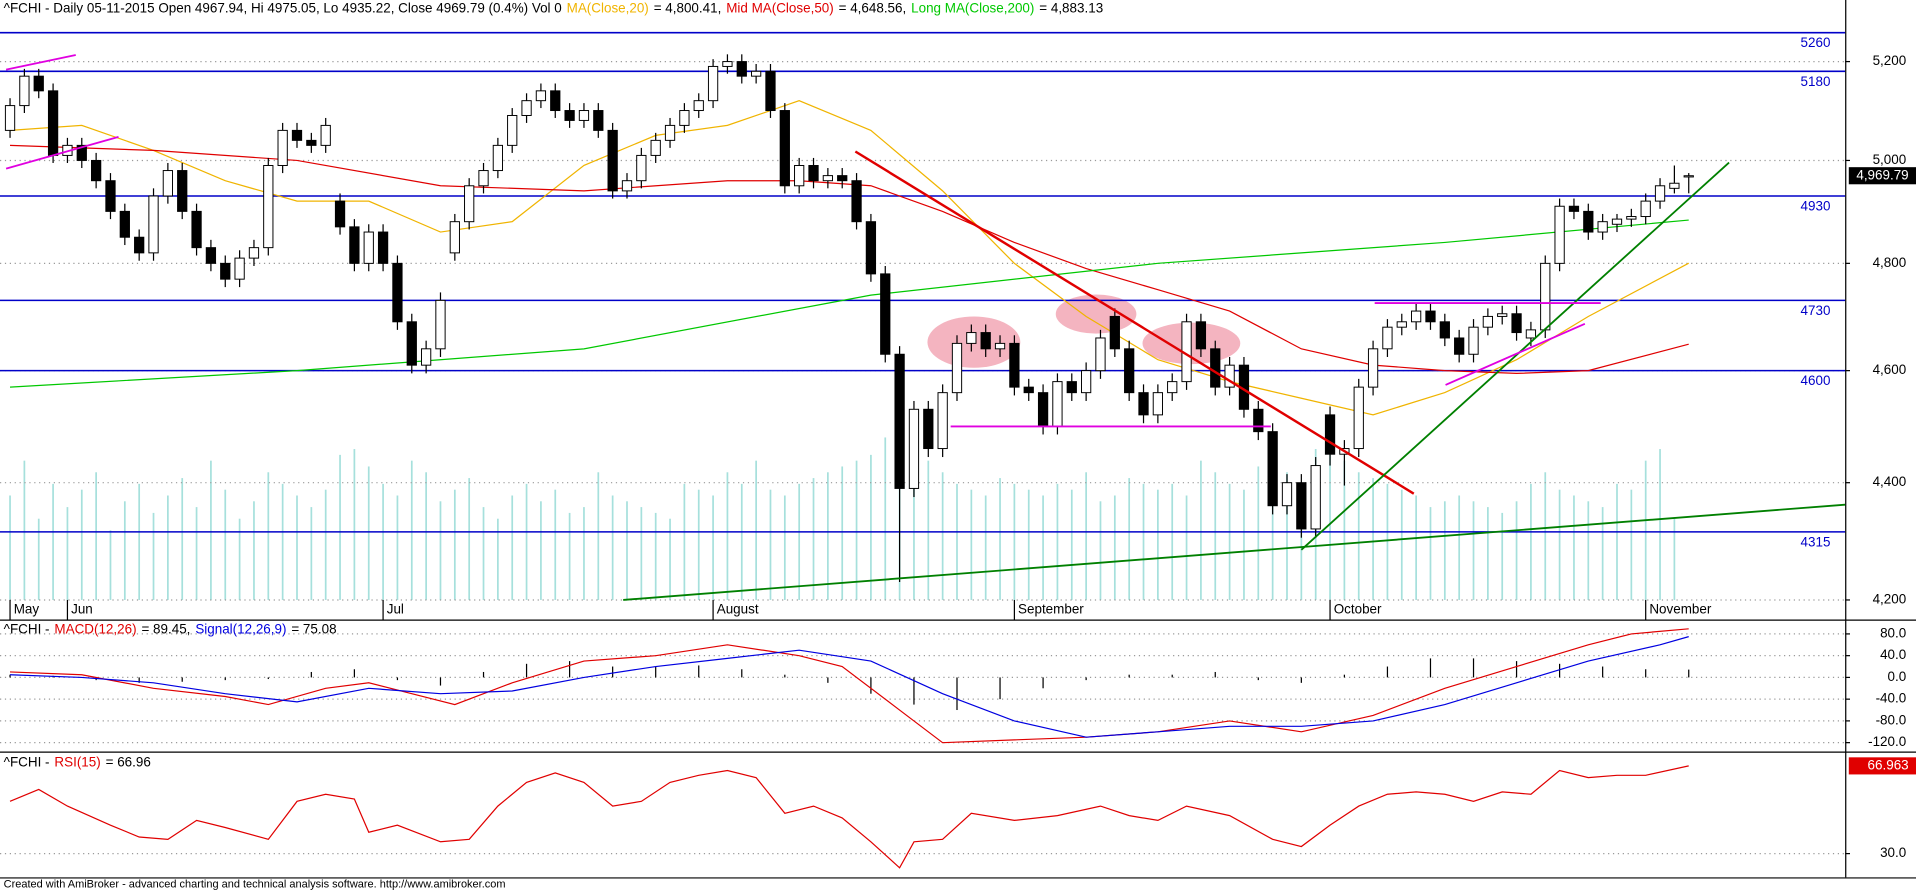  I want to click on pane-header: ^FCHI - RSI(15) = 66.96, so click(77, 761).